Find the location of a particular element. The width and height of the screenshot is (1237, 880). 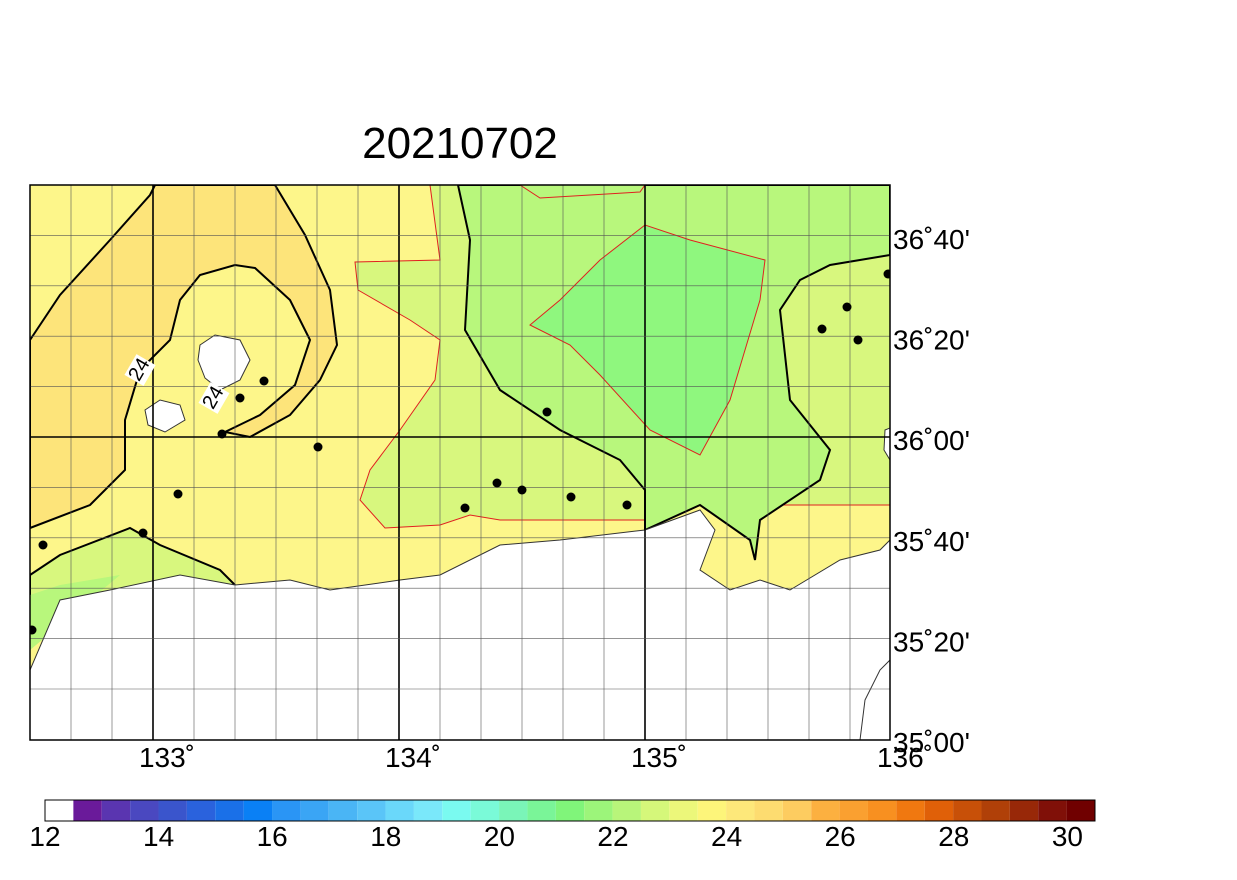

colorbar-label: 30 is located at coordinates (1067, 836).